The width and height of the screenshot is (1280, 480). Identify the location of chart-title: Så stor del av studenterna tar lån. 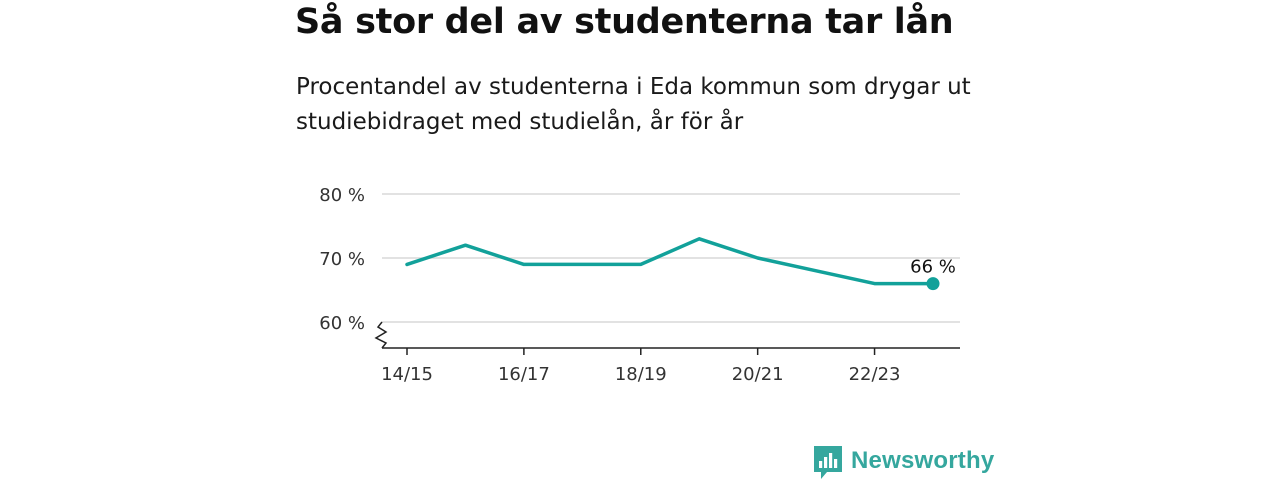
(624, 22).